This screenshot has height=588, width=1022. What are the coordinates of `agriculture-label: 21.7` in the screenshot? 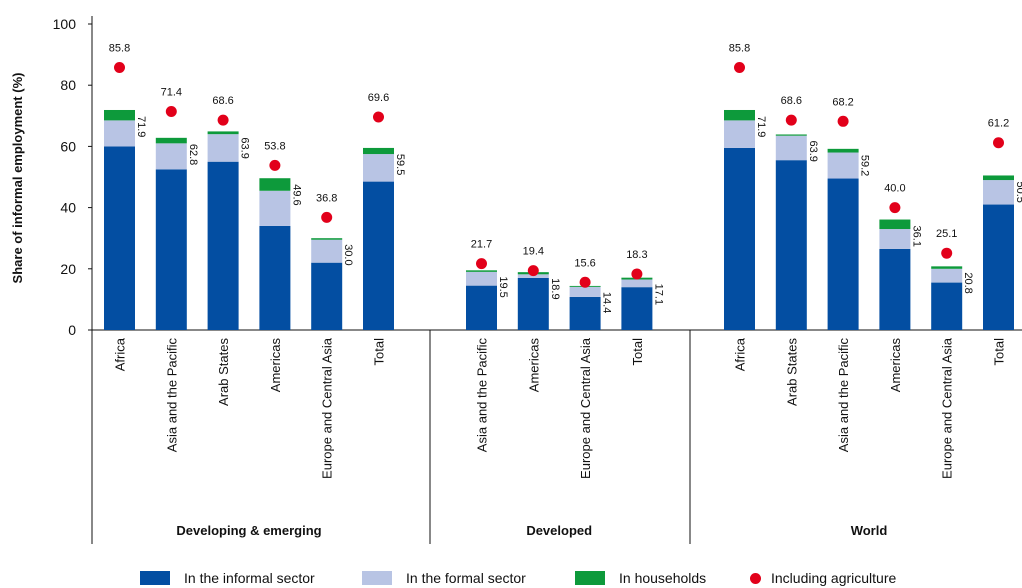 It's located at (481, 245).